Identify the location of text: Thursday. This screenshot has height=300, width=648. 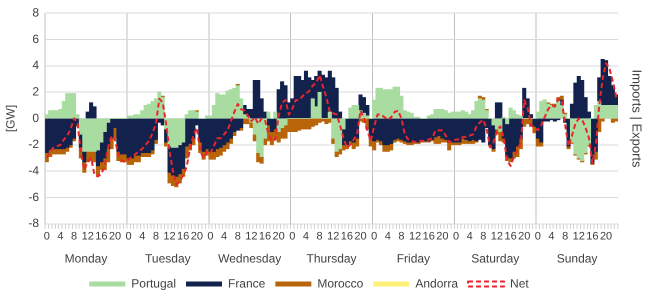
(331, 258).